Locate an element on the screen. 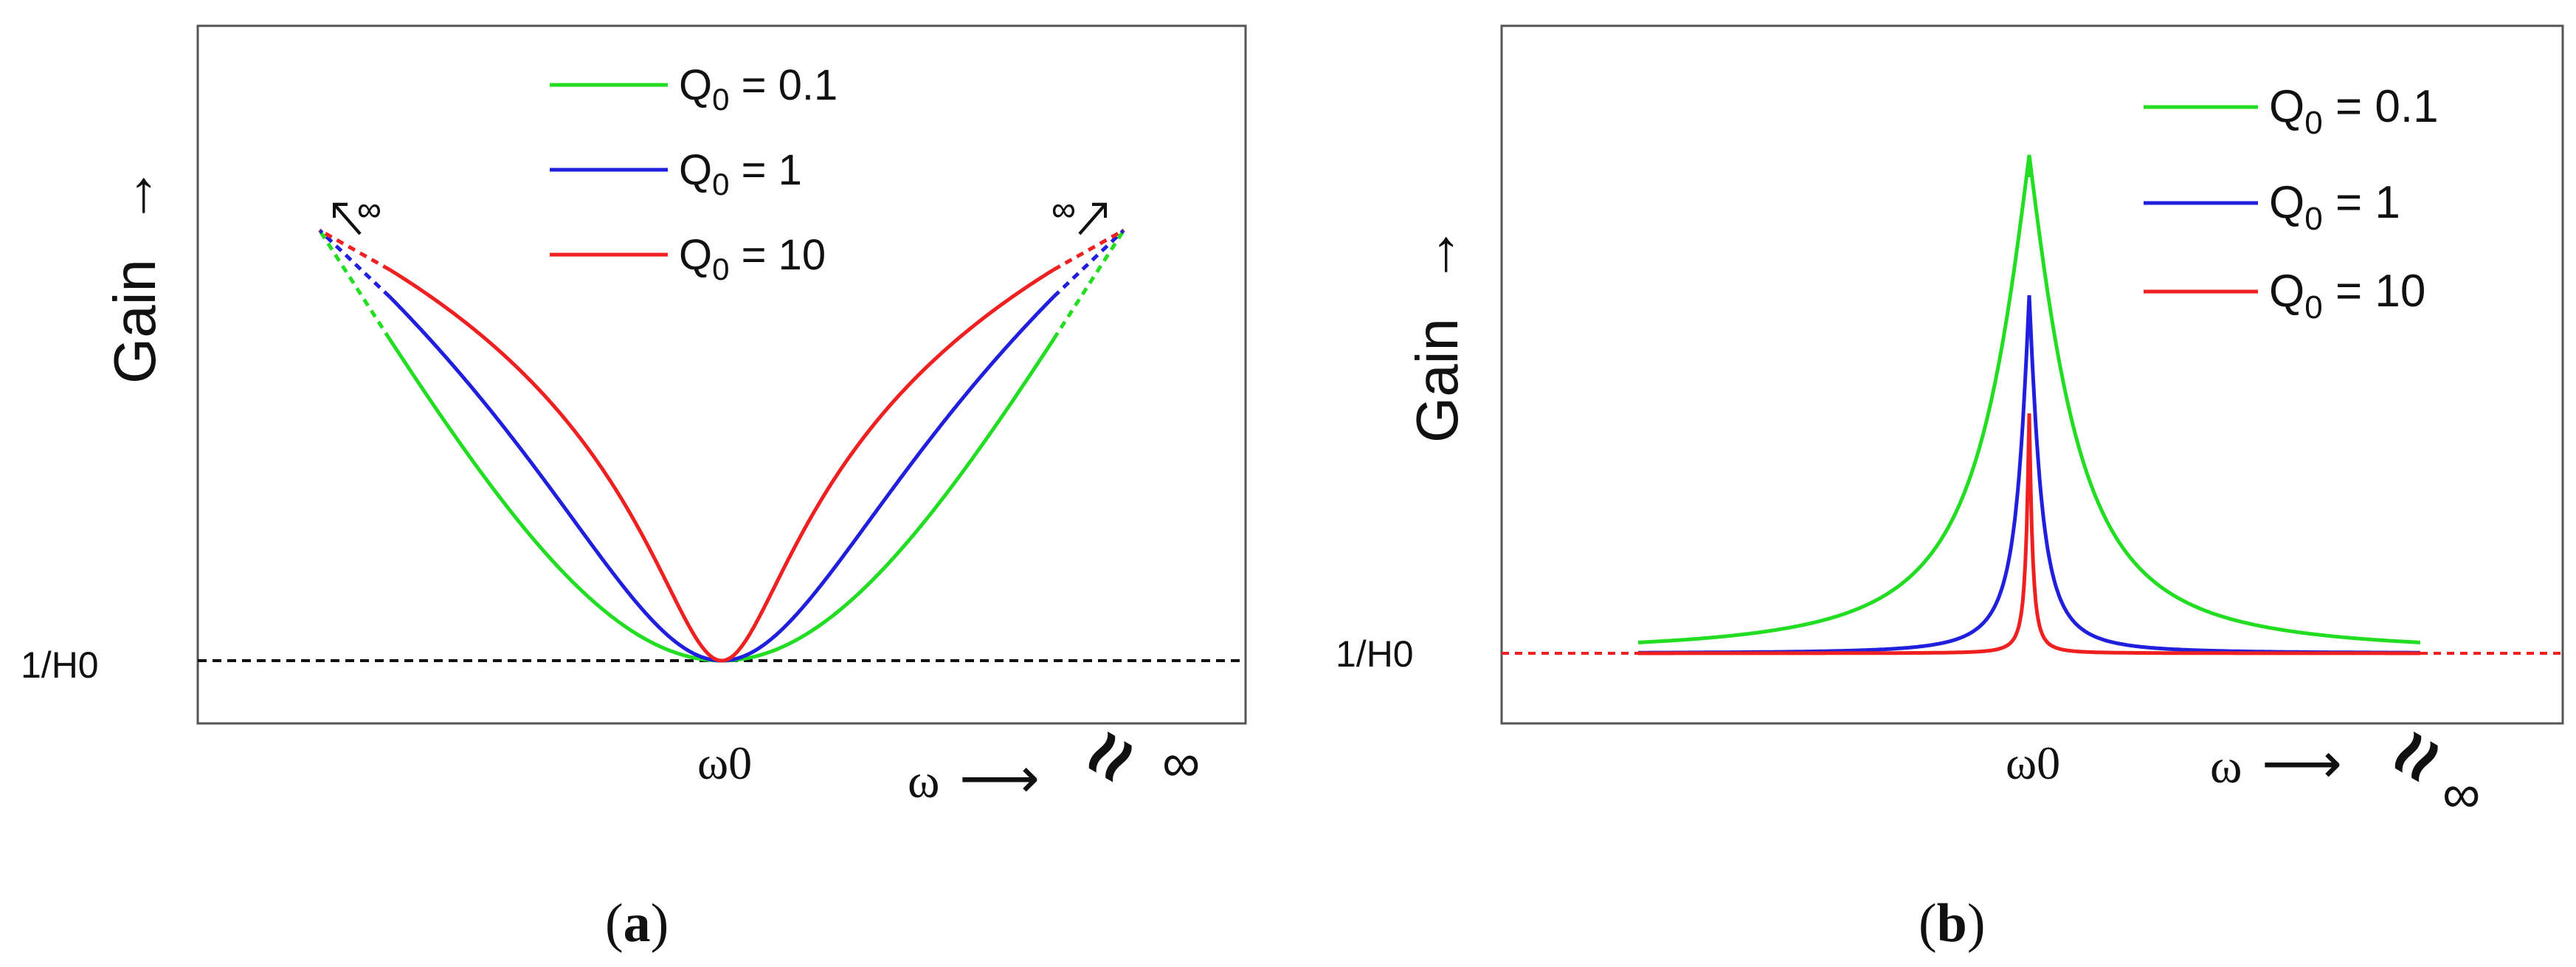  panel-a-ylabel-arrow: → is located at coordinates (133, 196).